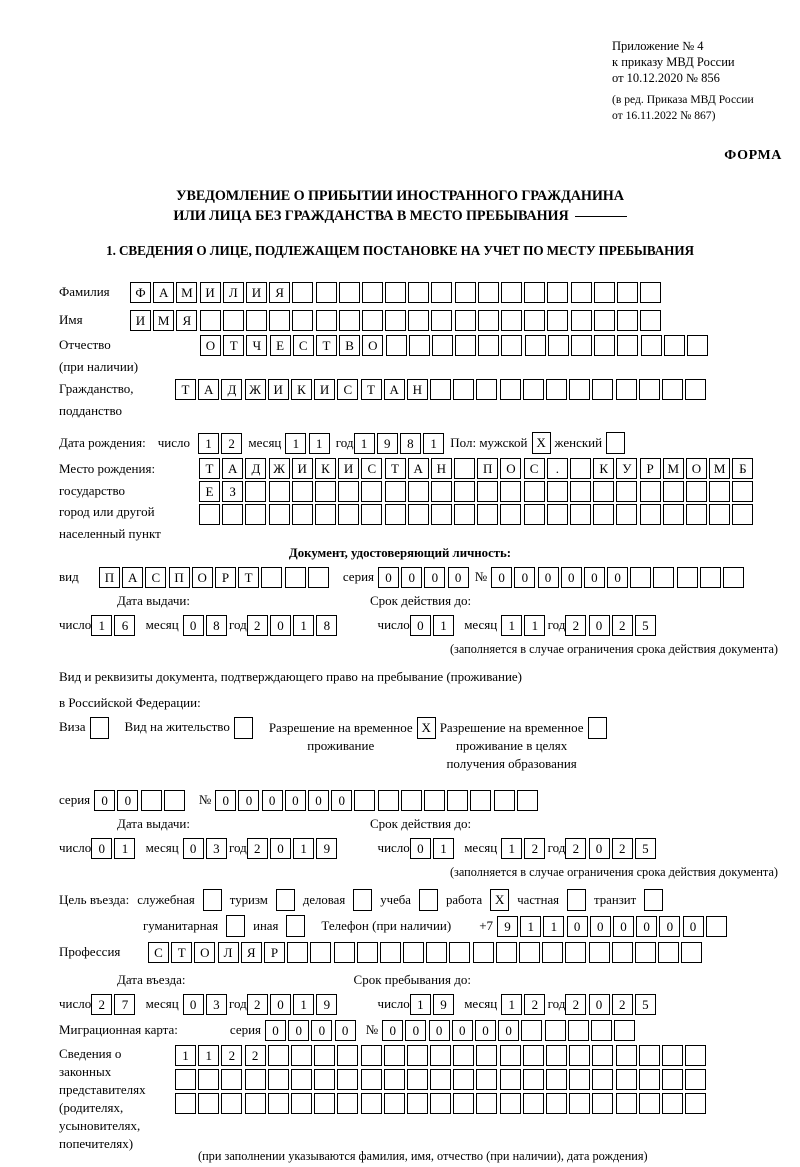  I want to click on edu-residence-checkbox, so click(597, 728).